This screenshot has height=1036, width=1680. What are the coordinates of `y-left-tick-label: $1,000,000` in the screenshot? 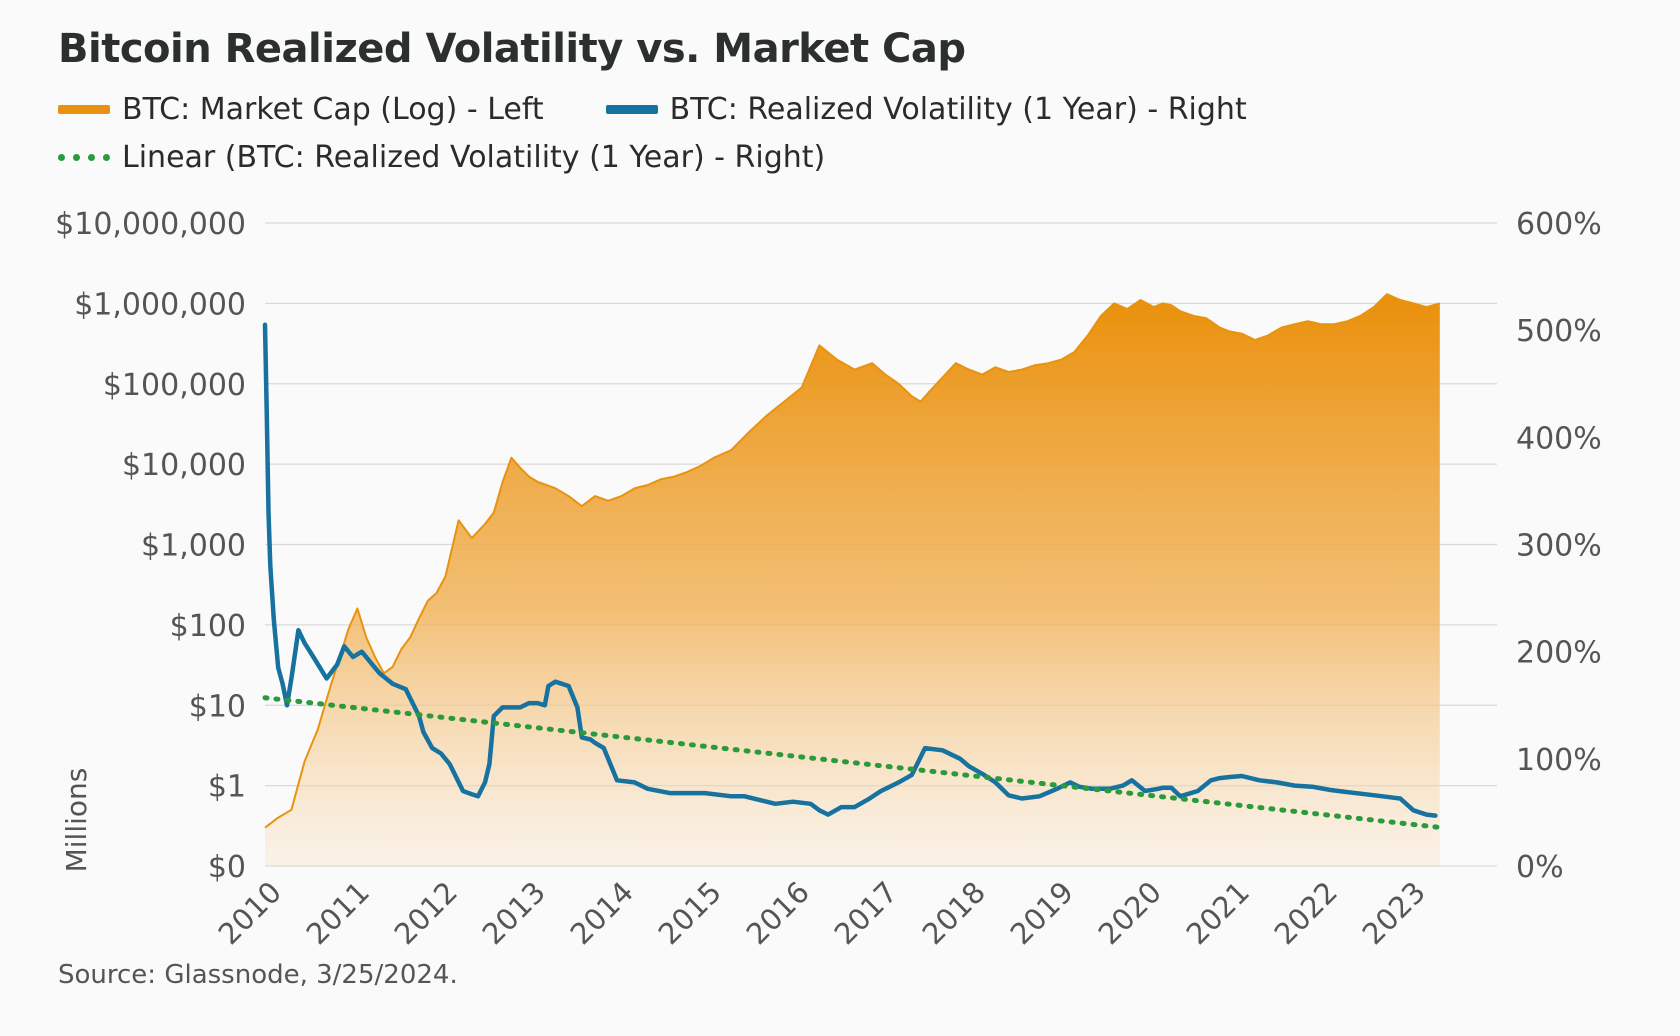 It's located at (160, 304).